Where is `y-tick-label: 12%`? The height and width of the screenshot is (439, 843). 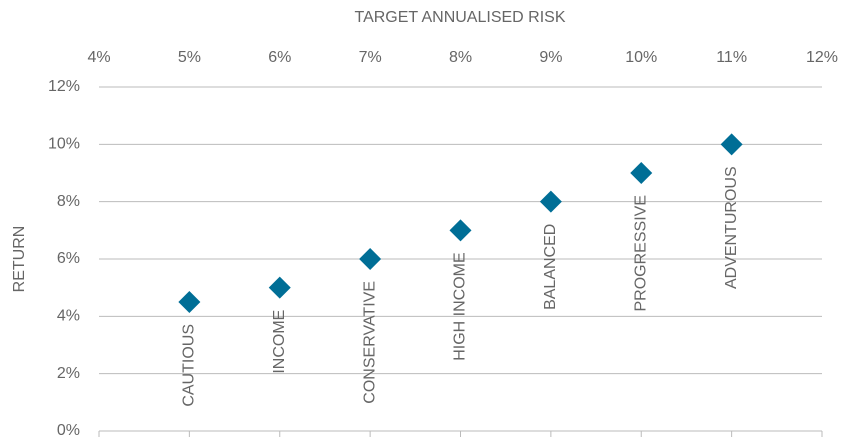 y-tick-label: 12% is located at coordinates (64, 86).